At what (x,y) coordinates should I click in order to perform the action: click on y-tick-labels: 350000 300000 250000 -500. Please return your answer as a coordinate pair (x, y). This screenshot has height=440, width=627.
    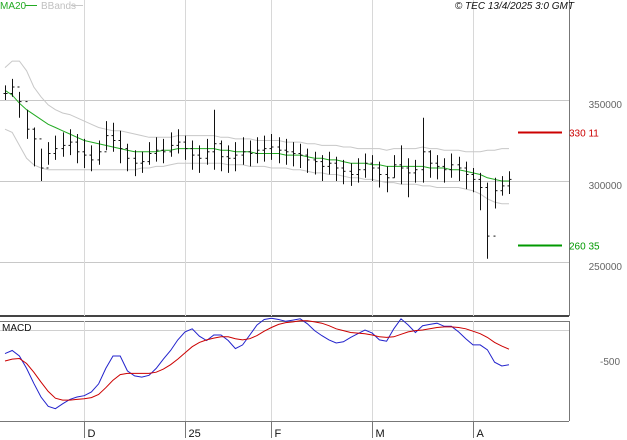
    Looking at the image, I should click on (606, 234).